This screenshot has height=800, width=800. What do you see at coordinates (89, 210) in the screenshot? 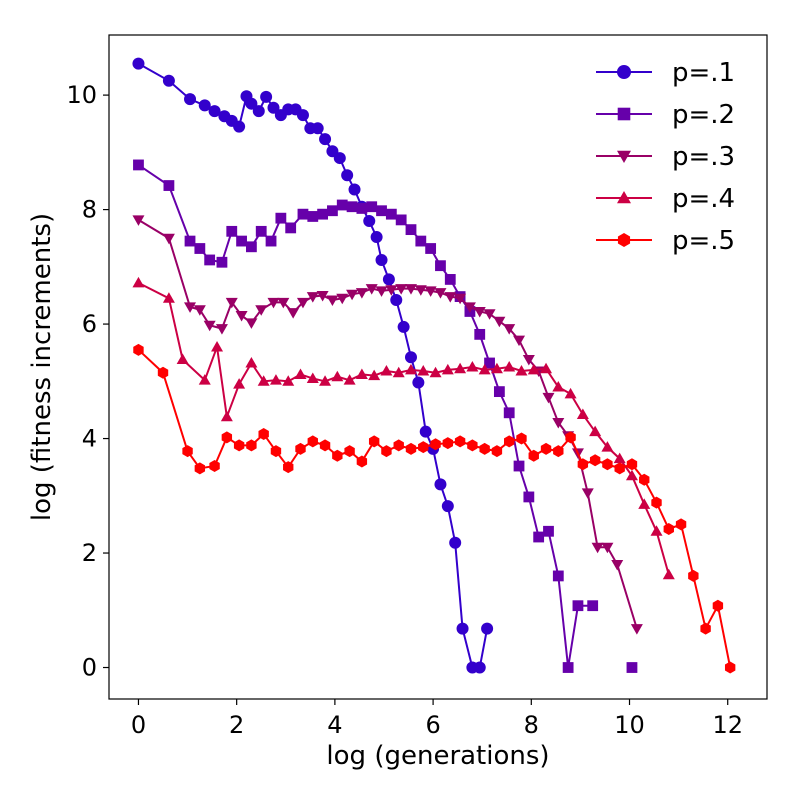
I see `y-tick-label: 8` at bounding box center [89, 210].